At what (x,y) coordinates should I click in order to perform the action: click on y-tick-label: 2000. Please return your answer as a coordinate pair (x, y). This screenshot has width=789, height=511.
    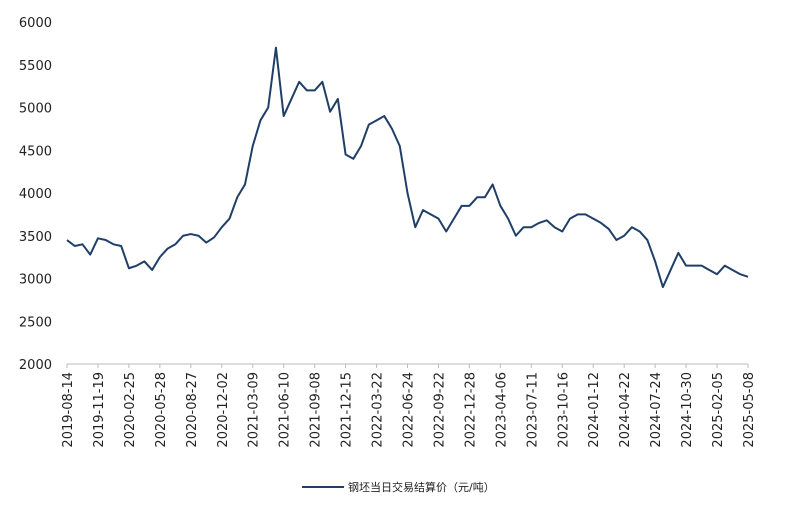
    Looking at the image, I should click on (35, 365).